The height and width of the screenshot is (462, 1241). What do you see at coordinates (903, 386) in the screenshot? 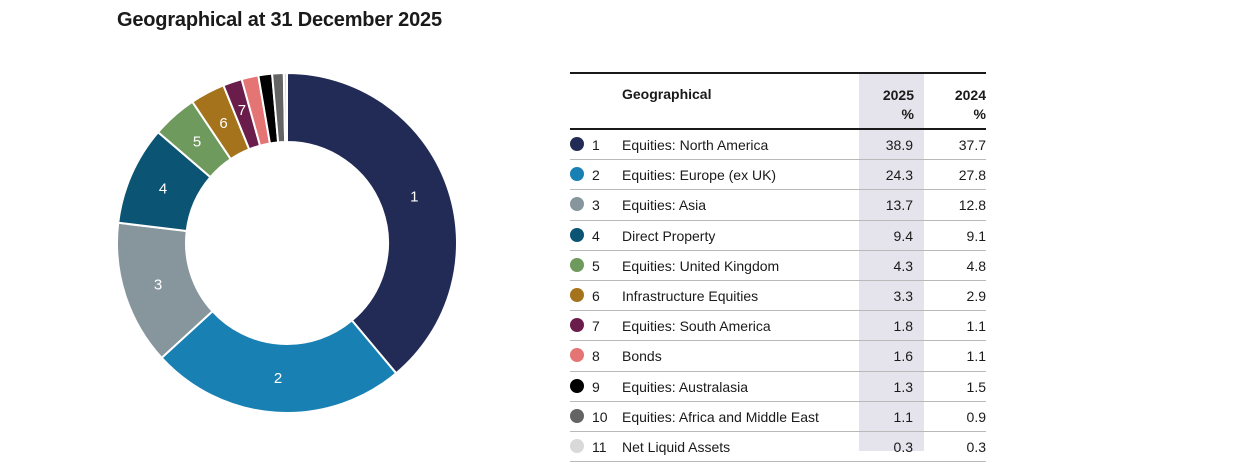
I see `value-2025: 1.3` at bounding box center [903, 386].